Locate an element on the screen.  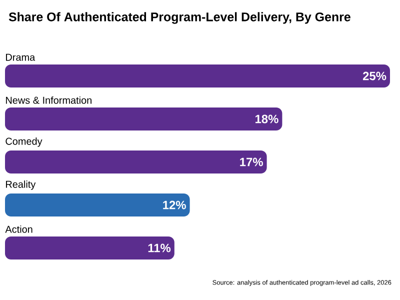
y-tick-label: Comedy is located at coordinates (24, 142).